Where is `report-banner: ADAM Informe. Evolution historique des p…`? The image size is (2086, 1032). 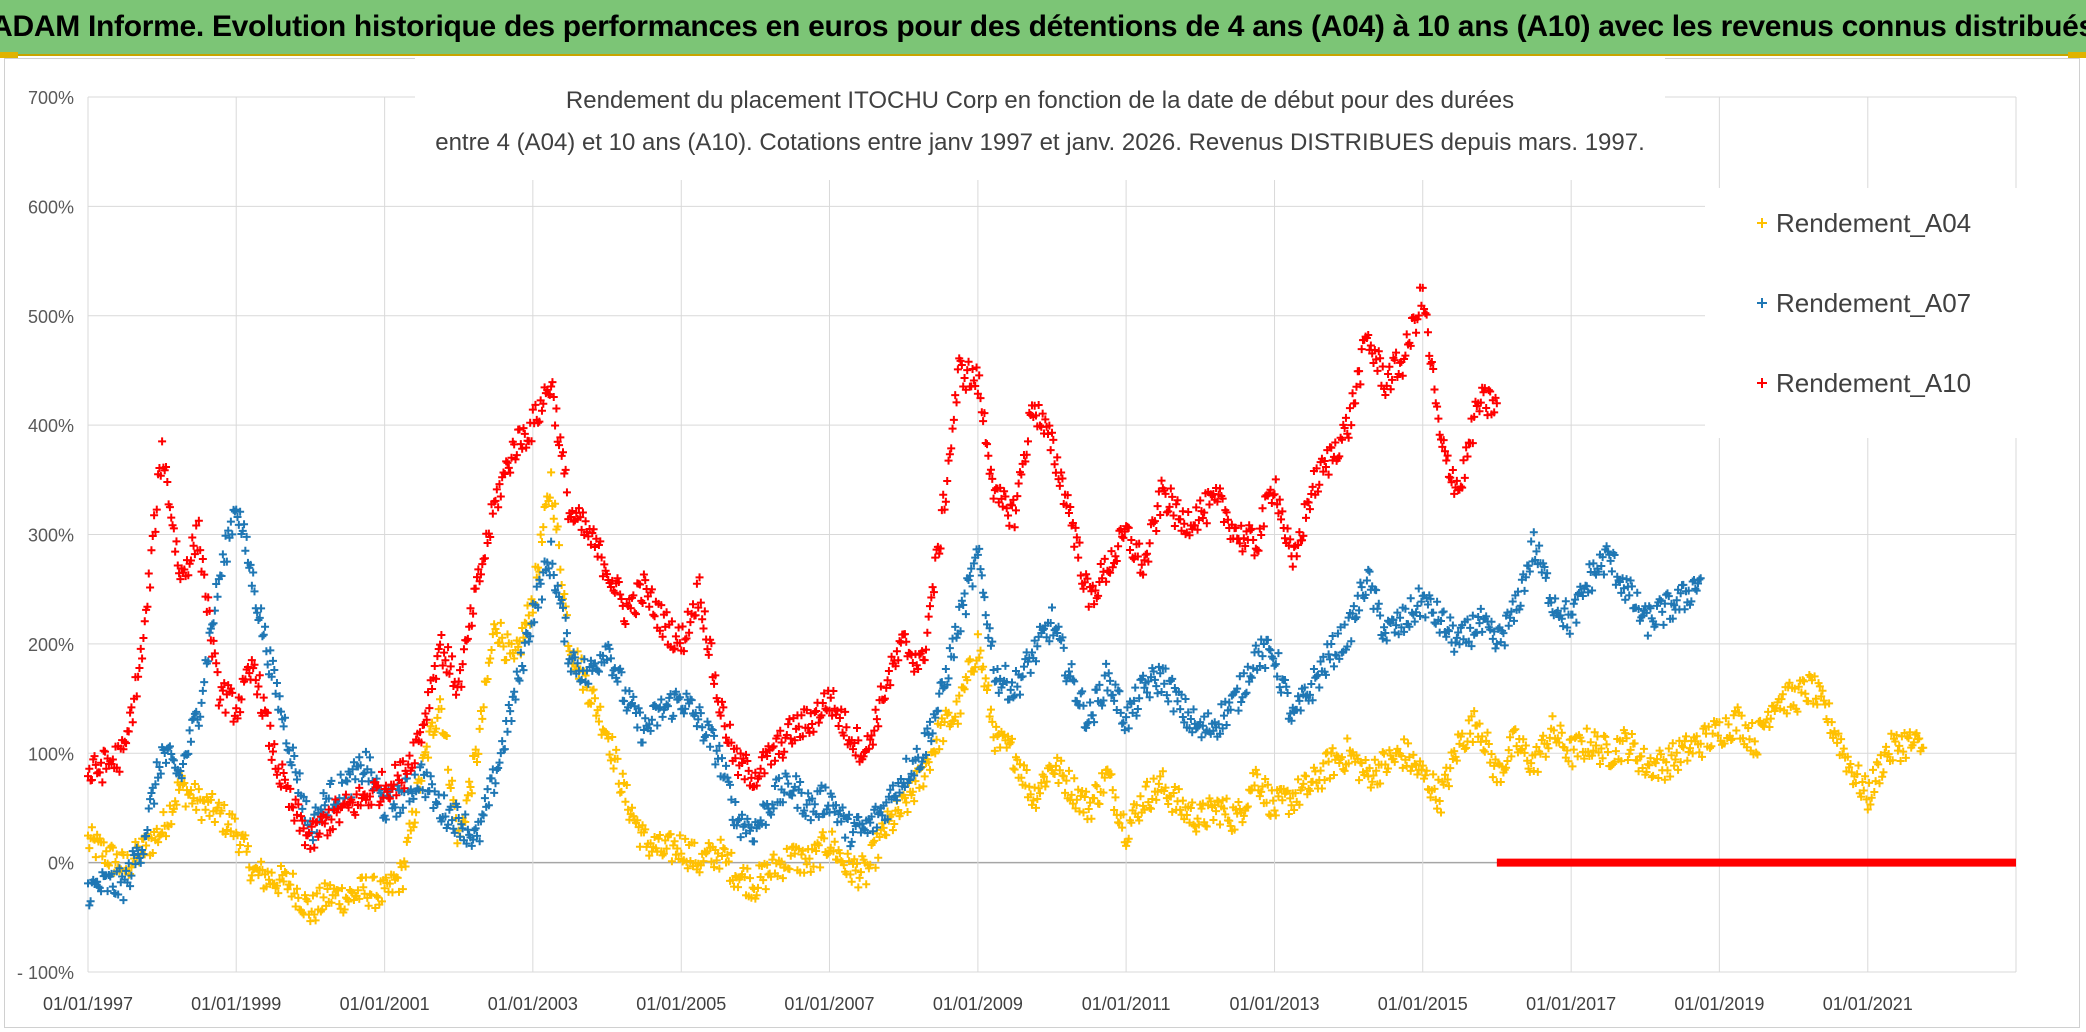
report-banner: ADAM Informe. Evolution historique des p… is located at coordinates (1043, 28).